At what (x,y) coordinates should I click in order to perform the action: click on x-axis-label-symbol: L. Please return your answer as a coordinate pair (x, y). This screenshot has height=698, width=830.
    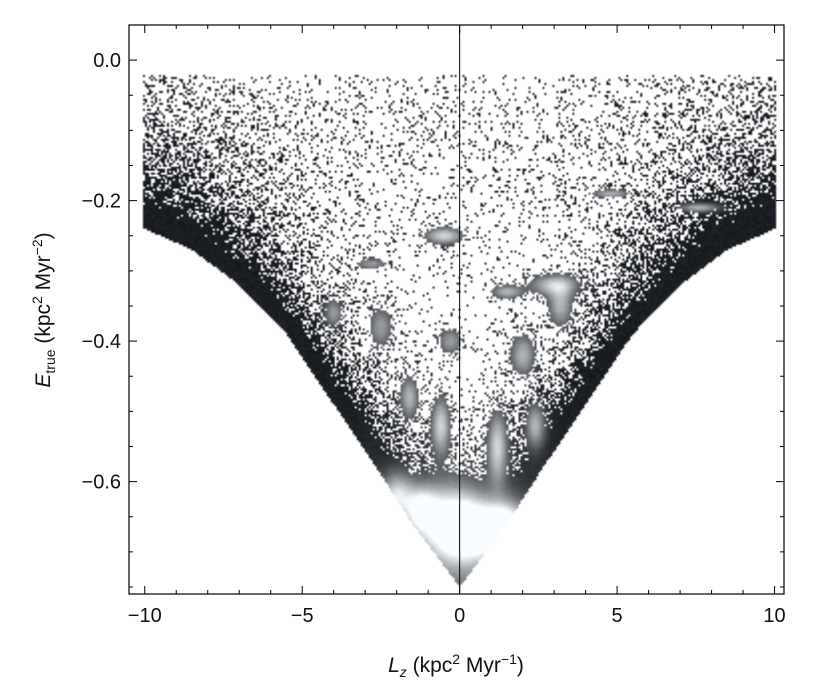
    Looking at the image, I should click on (394, 665).